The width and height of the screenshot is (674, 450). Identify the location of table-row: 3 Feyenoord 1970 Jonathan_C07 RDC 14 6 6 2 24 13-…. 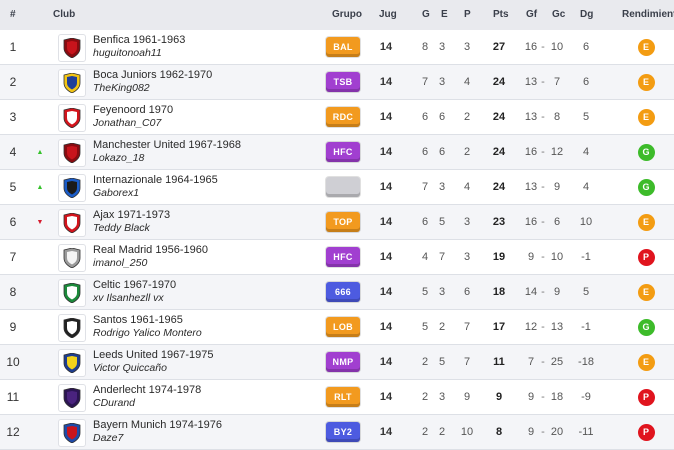
(337, 117).